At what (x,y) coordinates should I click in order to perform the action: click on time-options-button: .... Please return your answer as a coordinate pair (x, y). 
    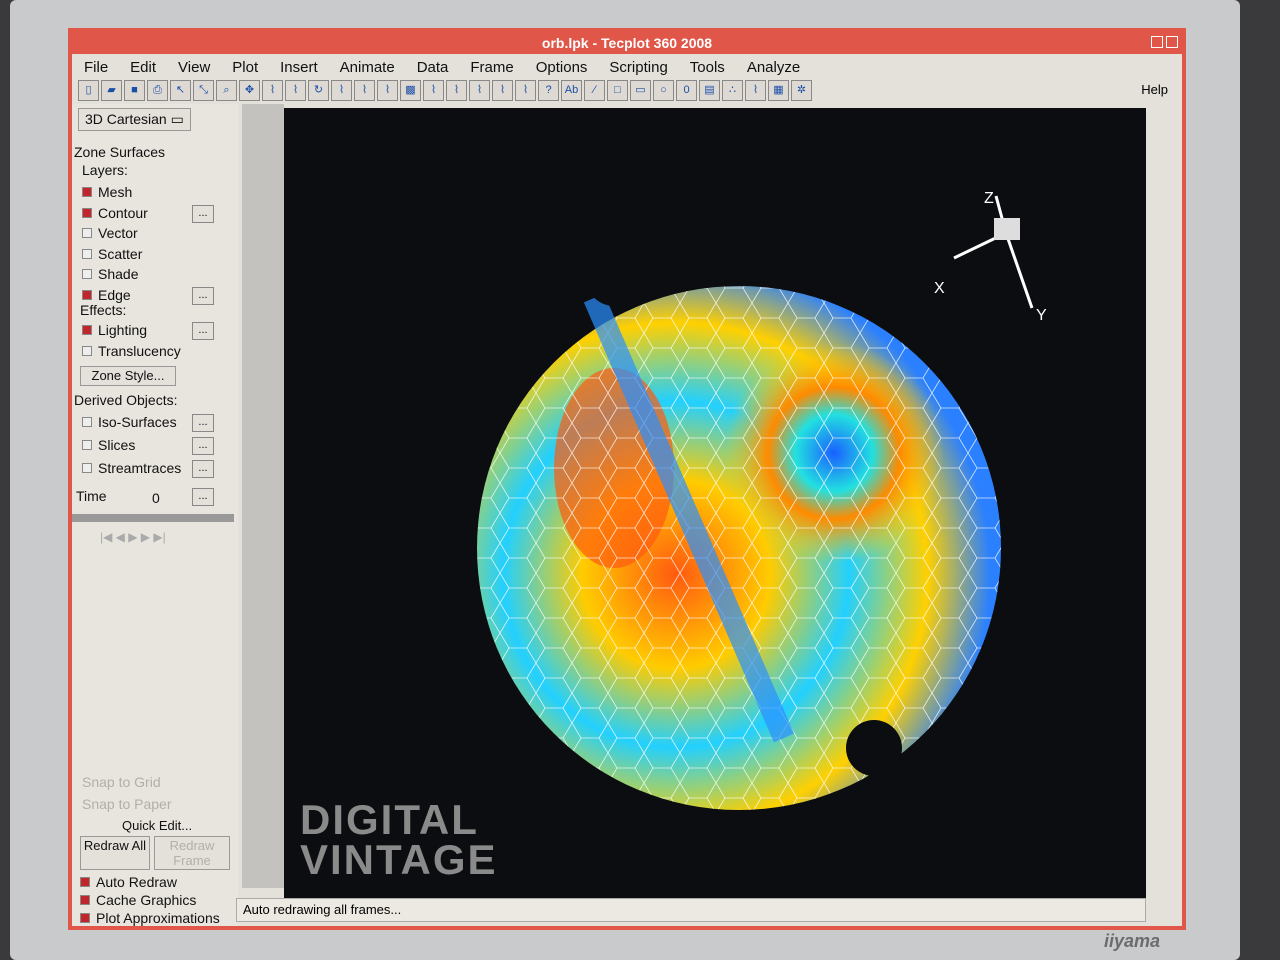
    Looking at the image, I should click on (203, 497).